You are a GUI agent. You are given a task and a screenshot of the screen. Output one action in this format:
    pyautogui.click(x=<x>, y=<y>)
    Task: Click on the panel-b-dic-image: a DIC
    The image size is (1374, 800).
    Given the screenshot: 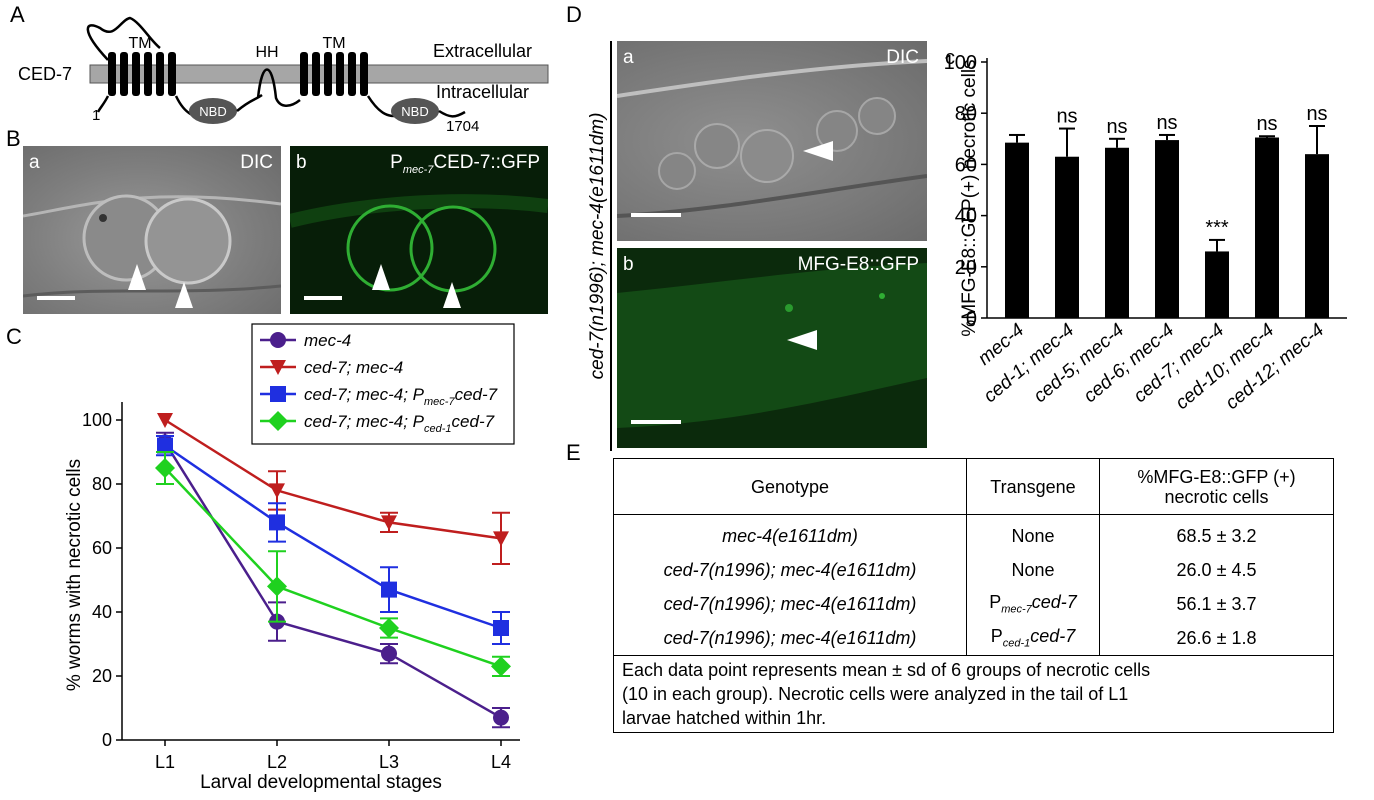 What is the action you would take?
    pyautogui.click(x=152, y=230)
    